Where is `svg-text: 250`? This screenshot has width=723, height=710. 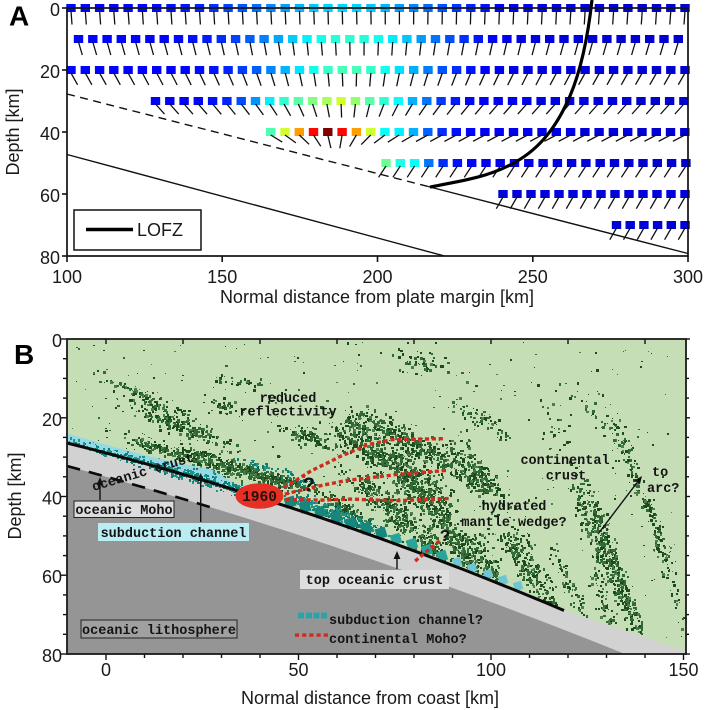
svg-text: 250 is located at coordinates (533, 277).